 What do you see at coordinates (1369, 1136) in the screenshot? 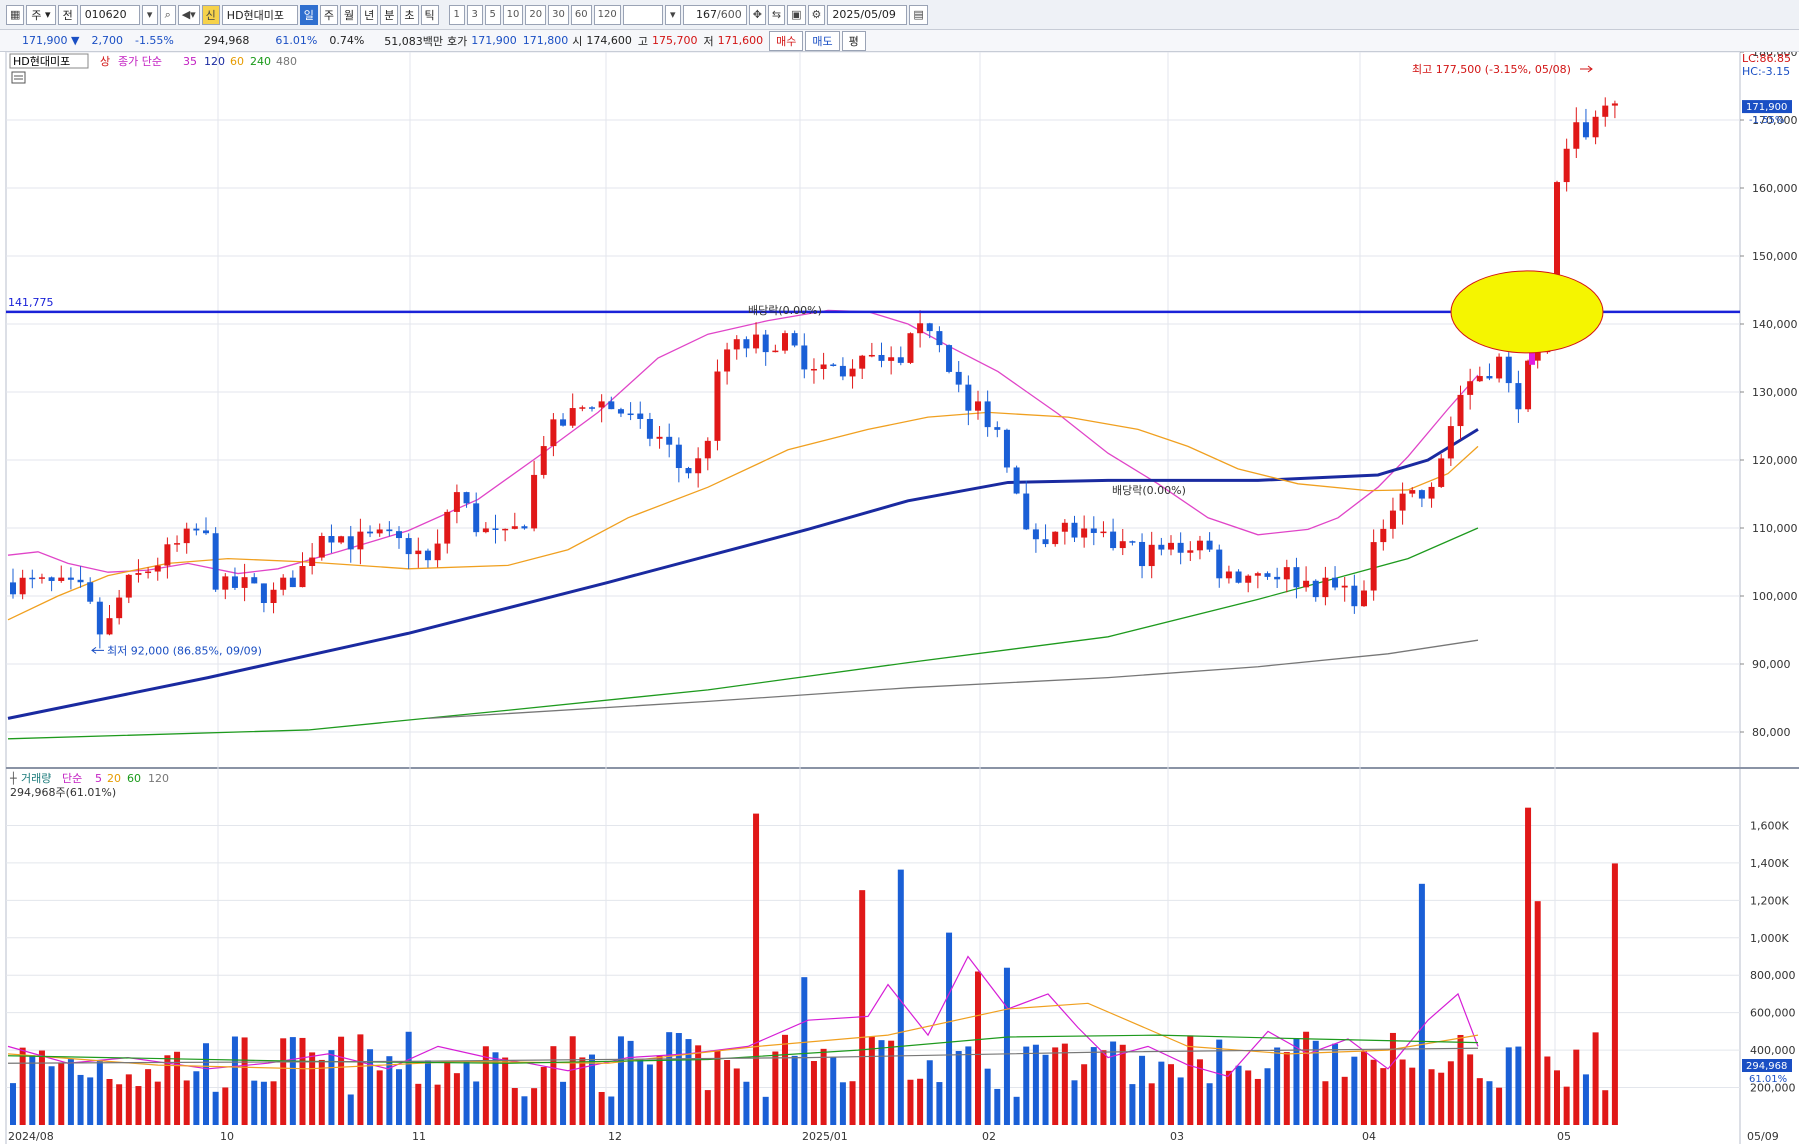
I see `x-axis-label: 04` at bounding box center [1369, 1136].